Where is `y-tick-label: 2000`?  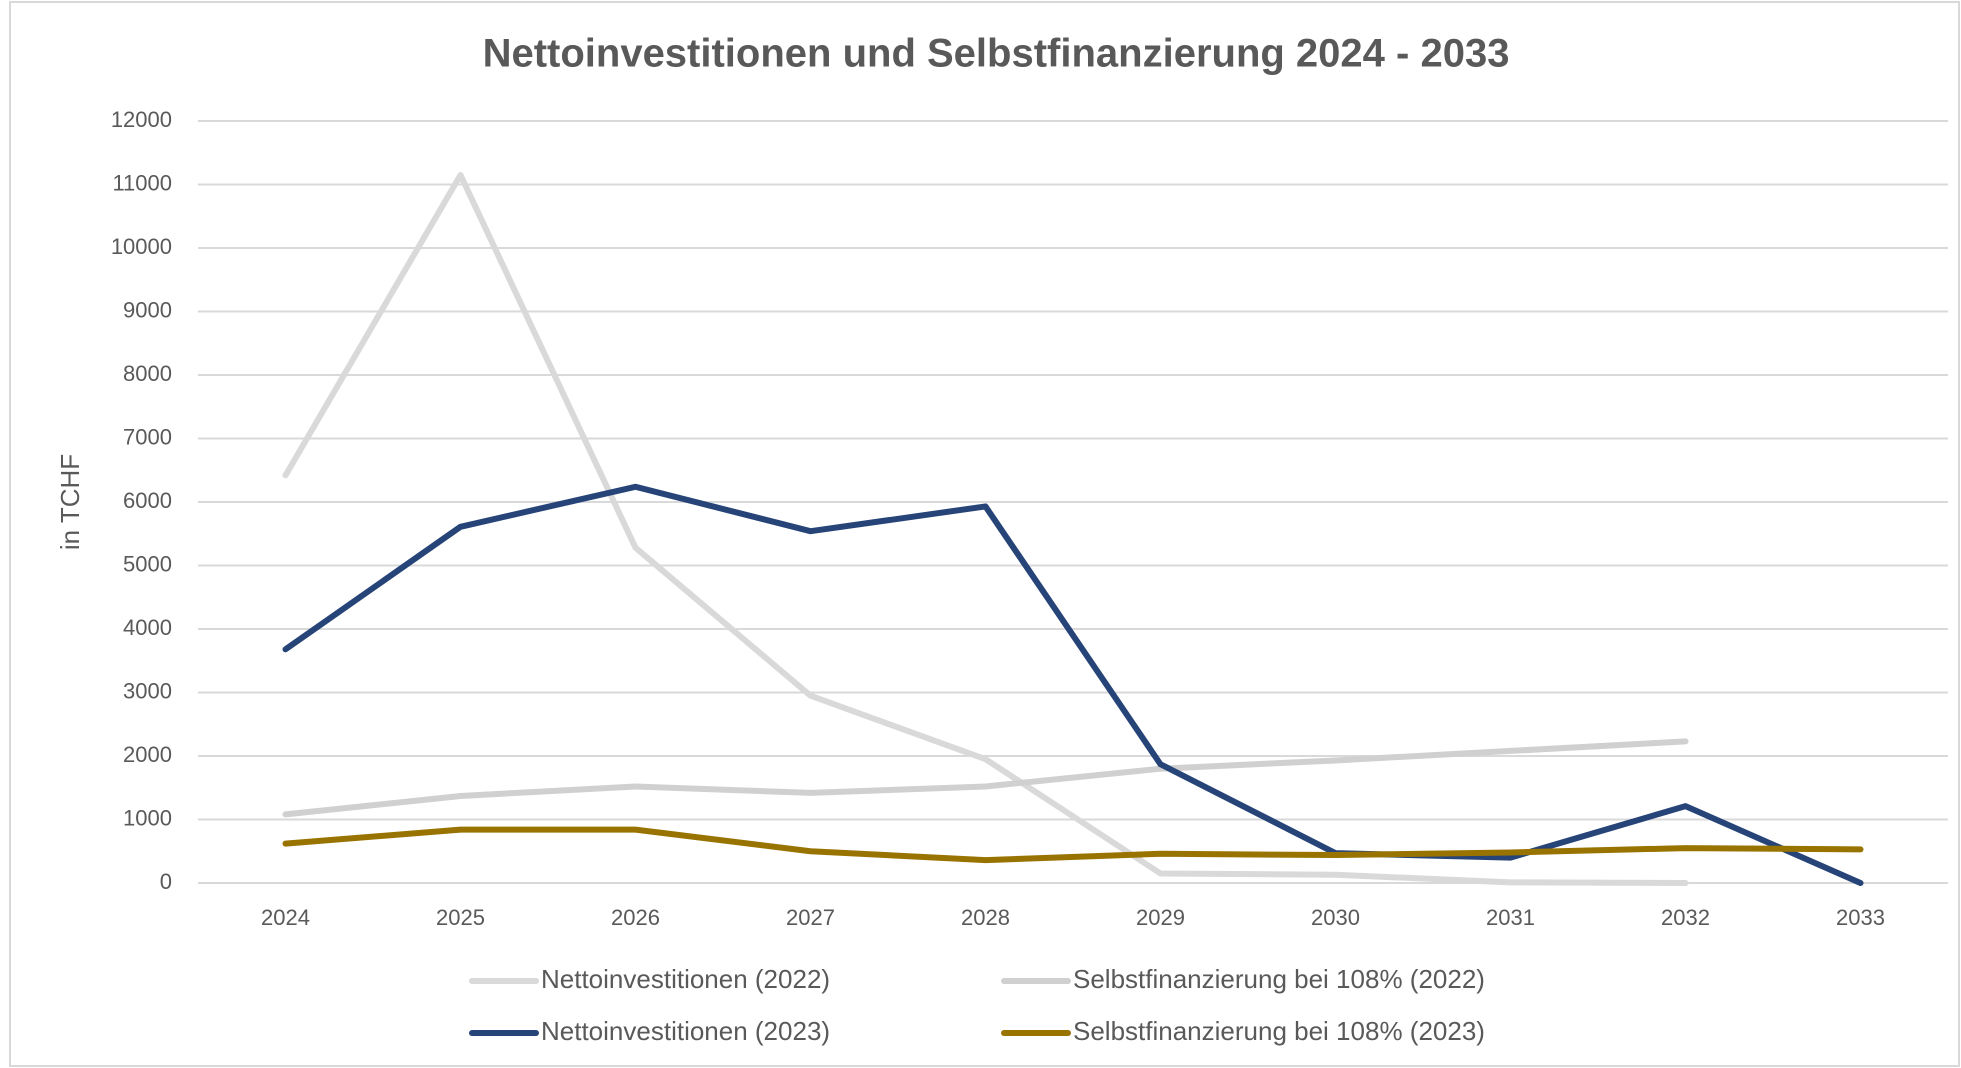 y-tick-label: 2000 is located at coordinates (147, 754).